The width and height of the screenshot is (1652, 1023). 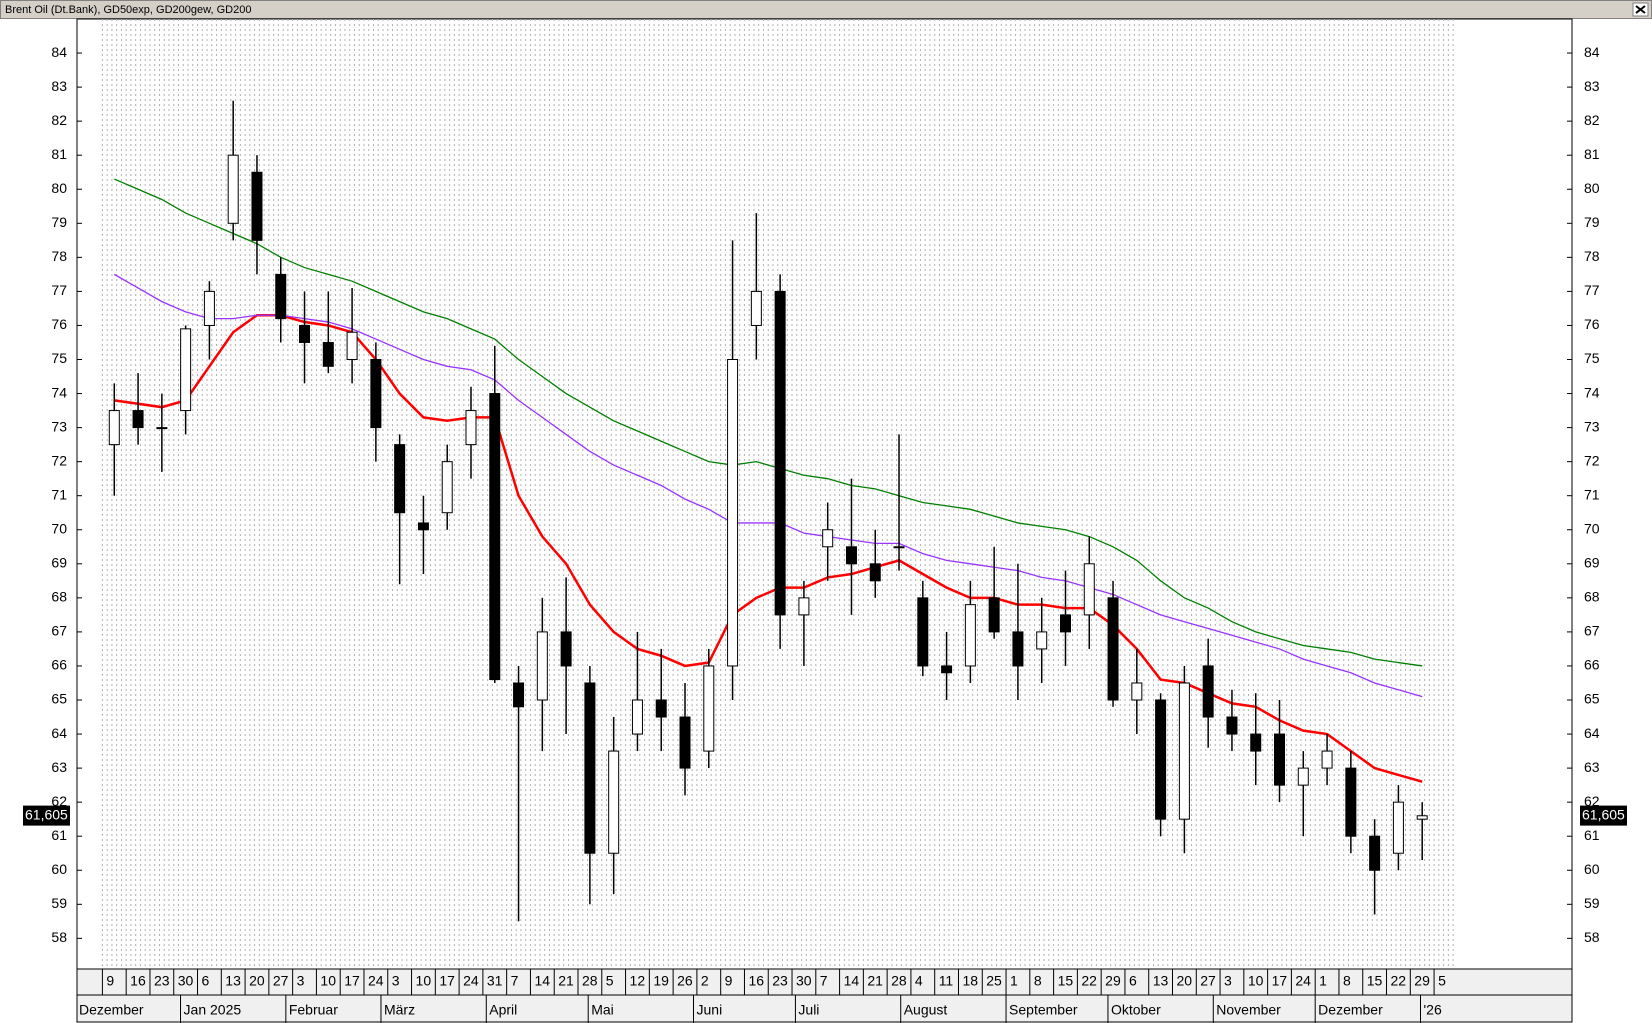 I want to click on x-tick-label: 30, so click(x=804, y=981).